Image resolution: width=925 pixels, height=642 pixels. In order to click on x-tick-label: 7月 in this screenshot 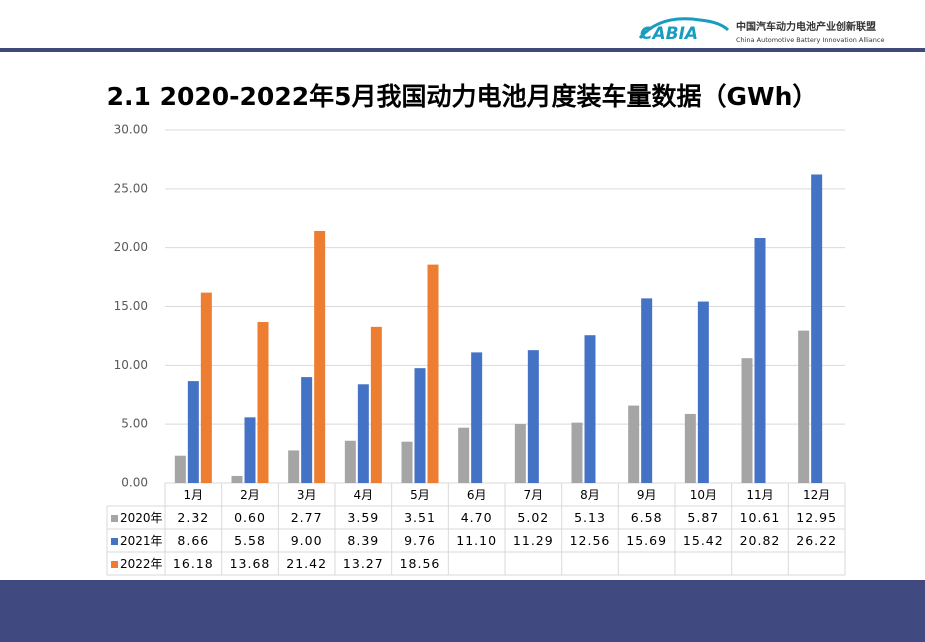, I will do `click(534, 495)`.